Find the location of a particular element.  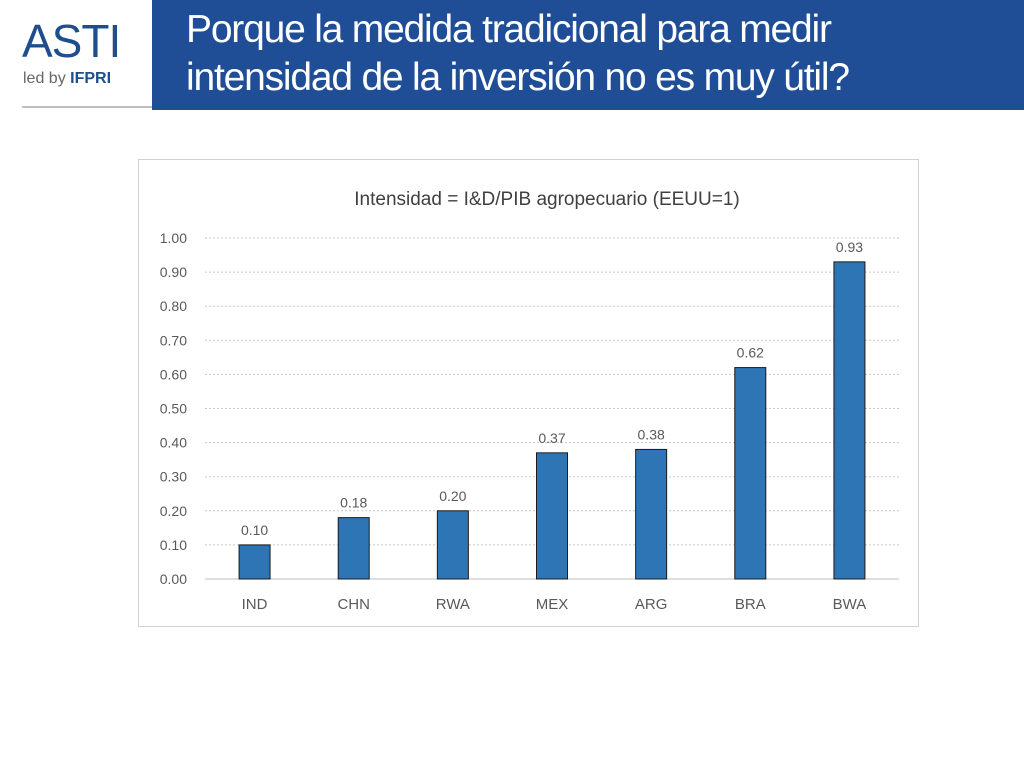

y-tick-label: 0.90 is located at coordinates (173, 272).